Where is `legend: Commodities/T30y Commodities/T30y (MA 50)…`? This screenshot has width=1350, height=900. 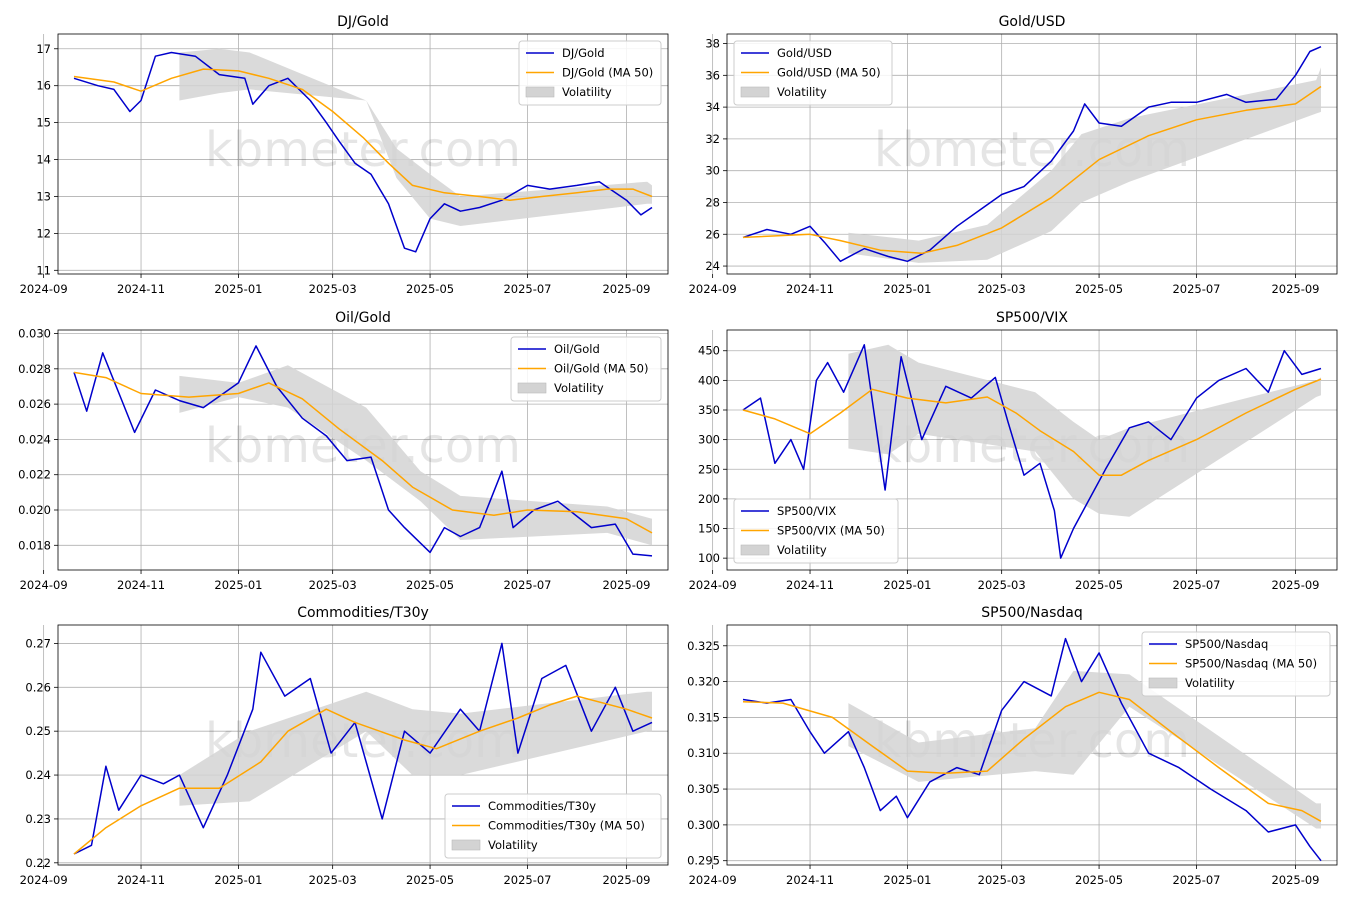 legend: Commodities/T30y Commodities/T30y (MA 50)… is located at coordinates (553, 826).